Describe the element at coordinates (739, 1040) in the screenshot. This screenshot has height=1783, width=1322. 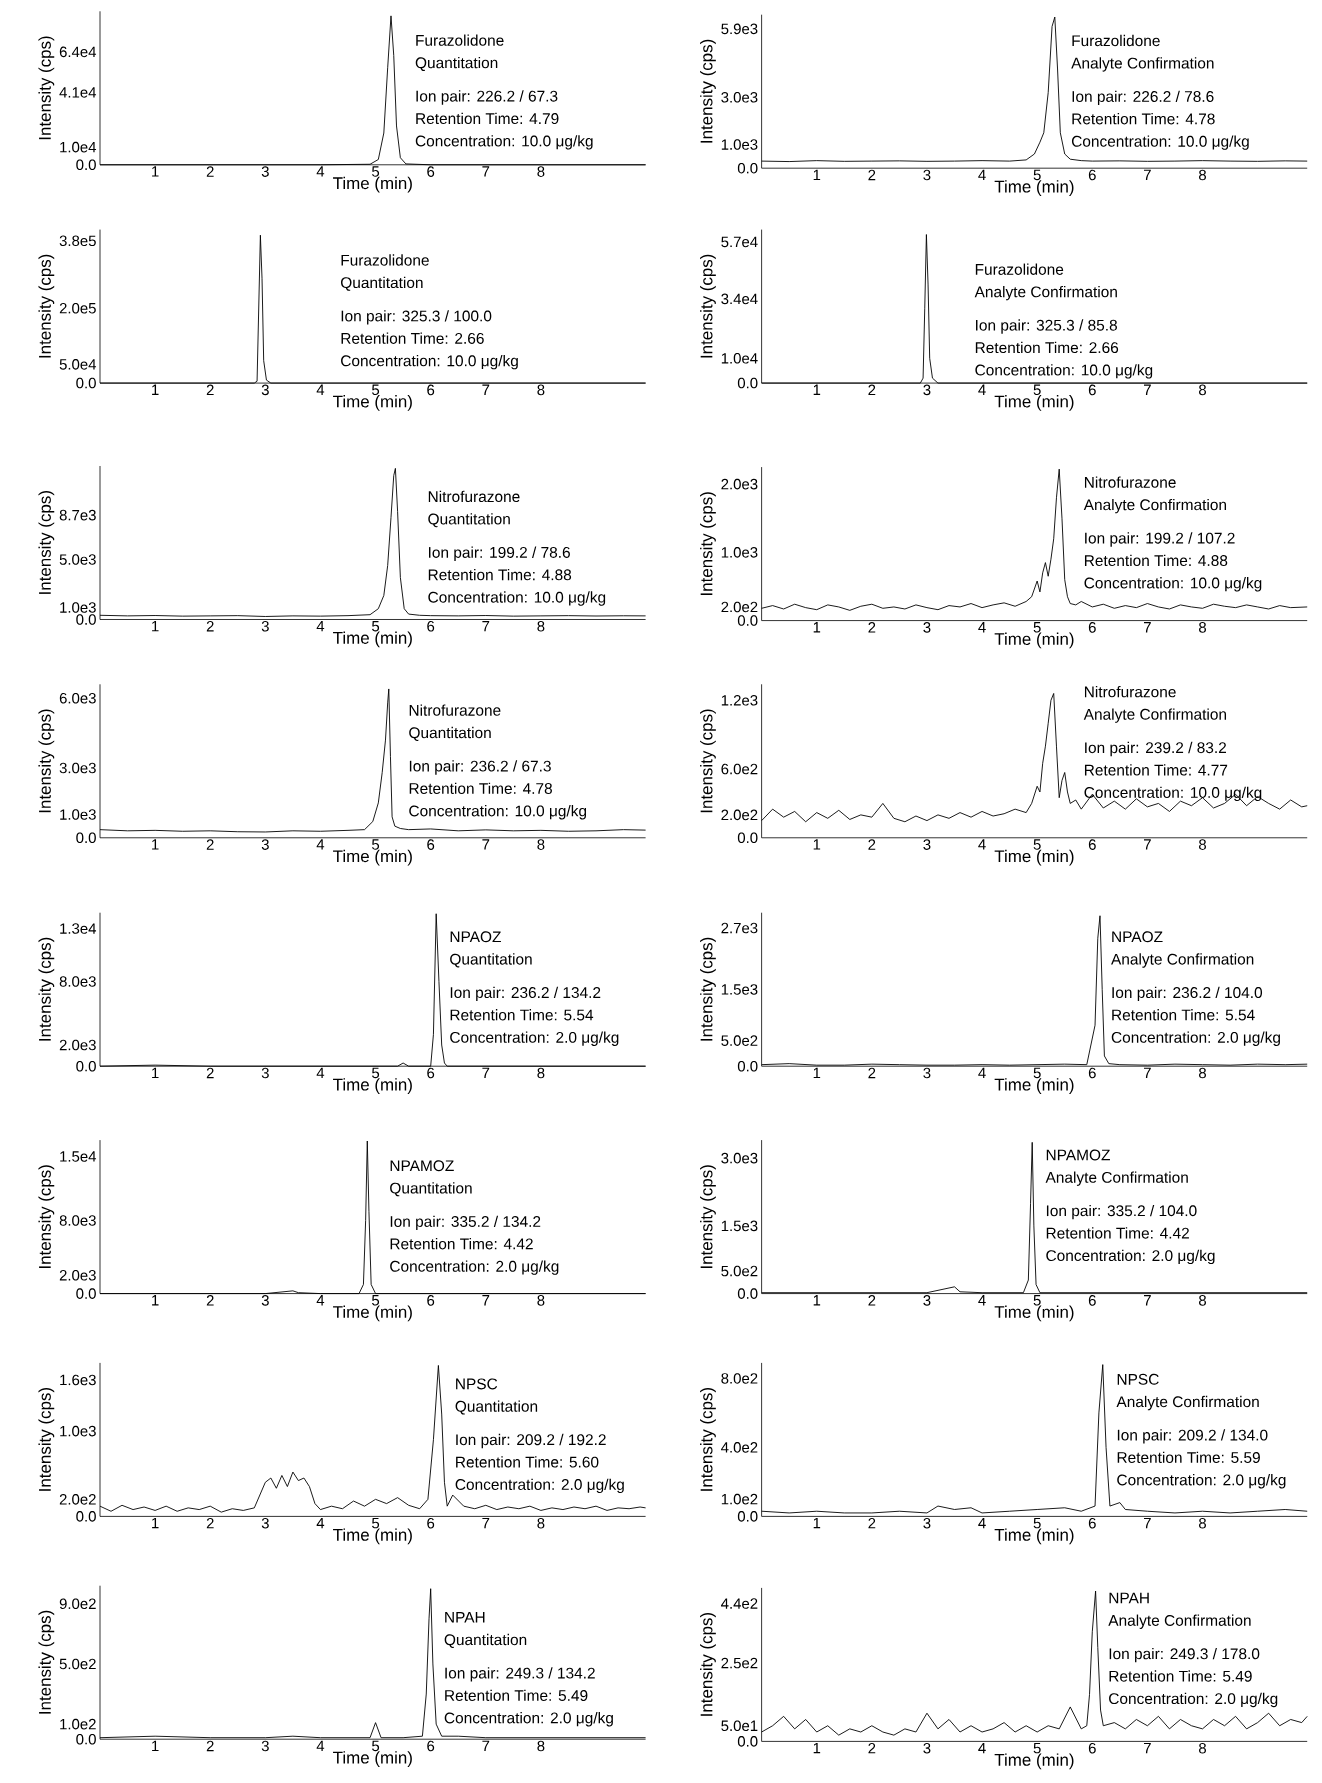
I see `y-tick-label: 5.0e2` at that location.